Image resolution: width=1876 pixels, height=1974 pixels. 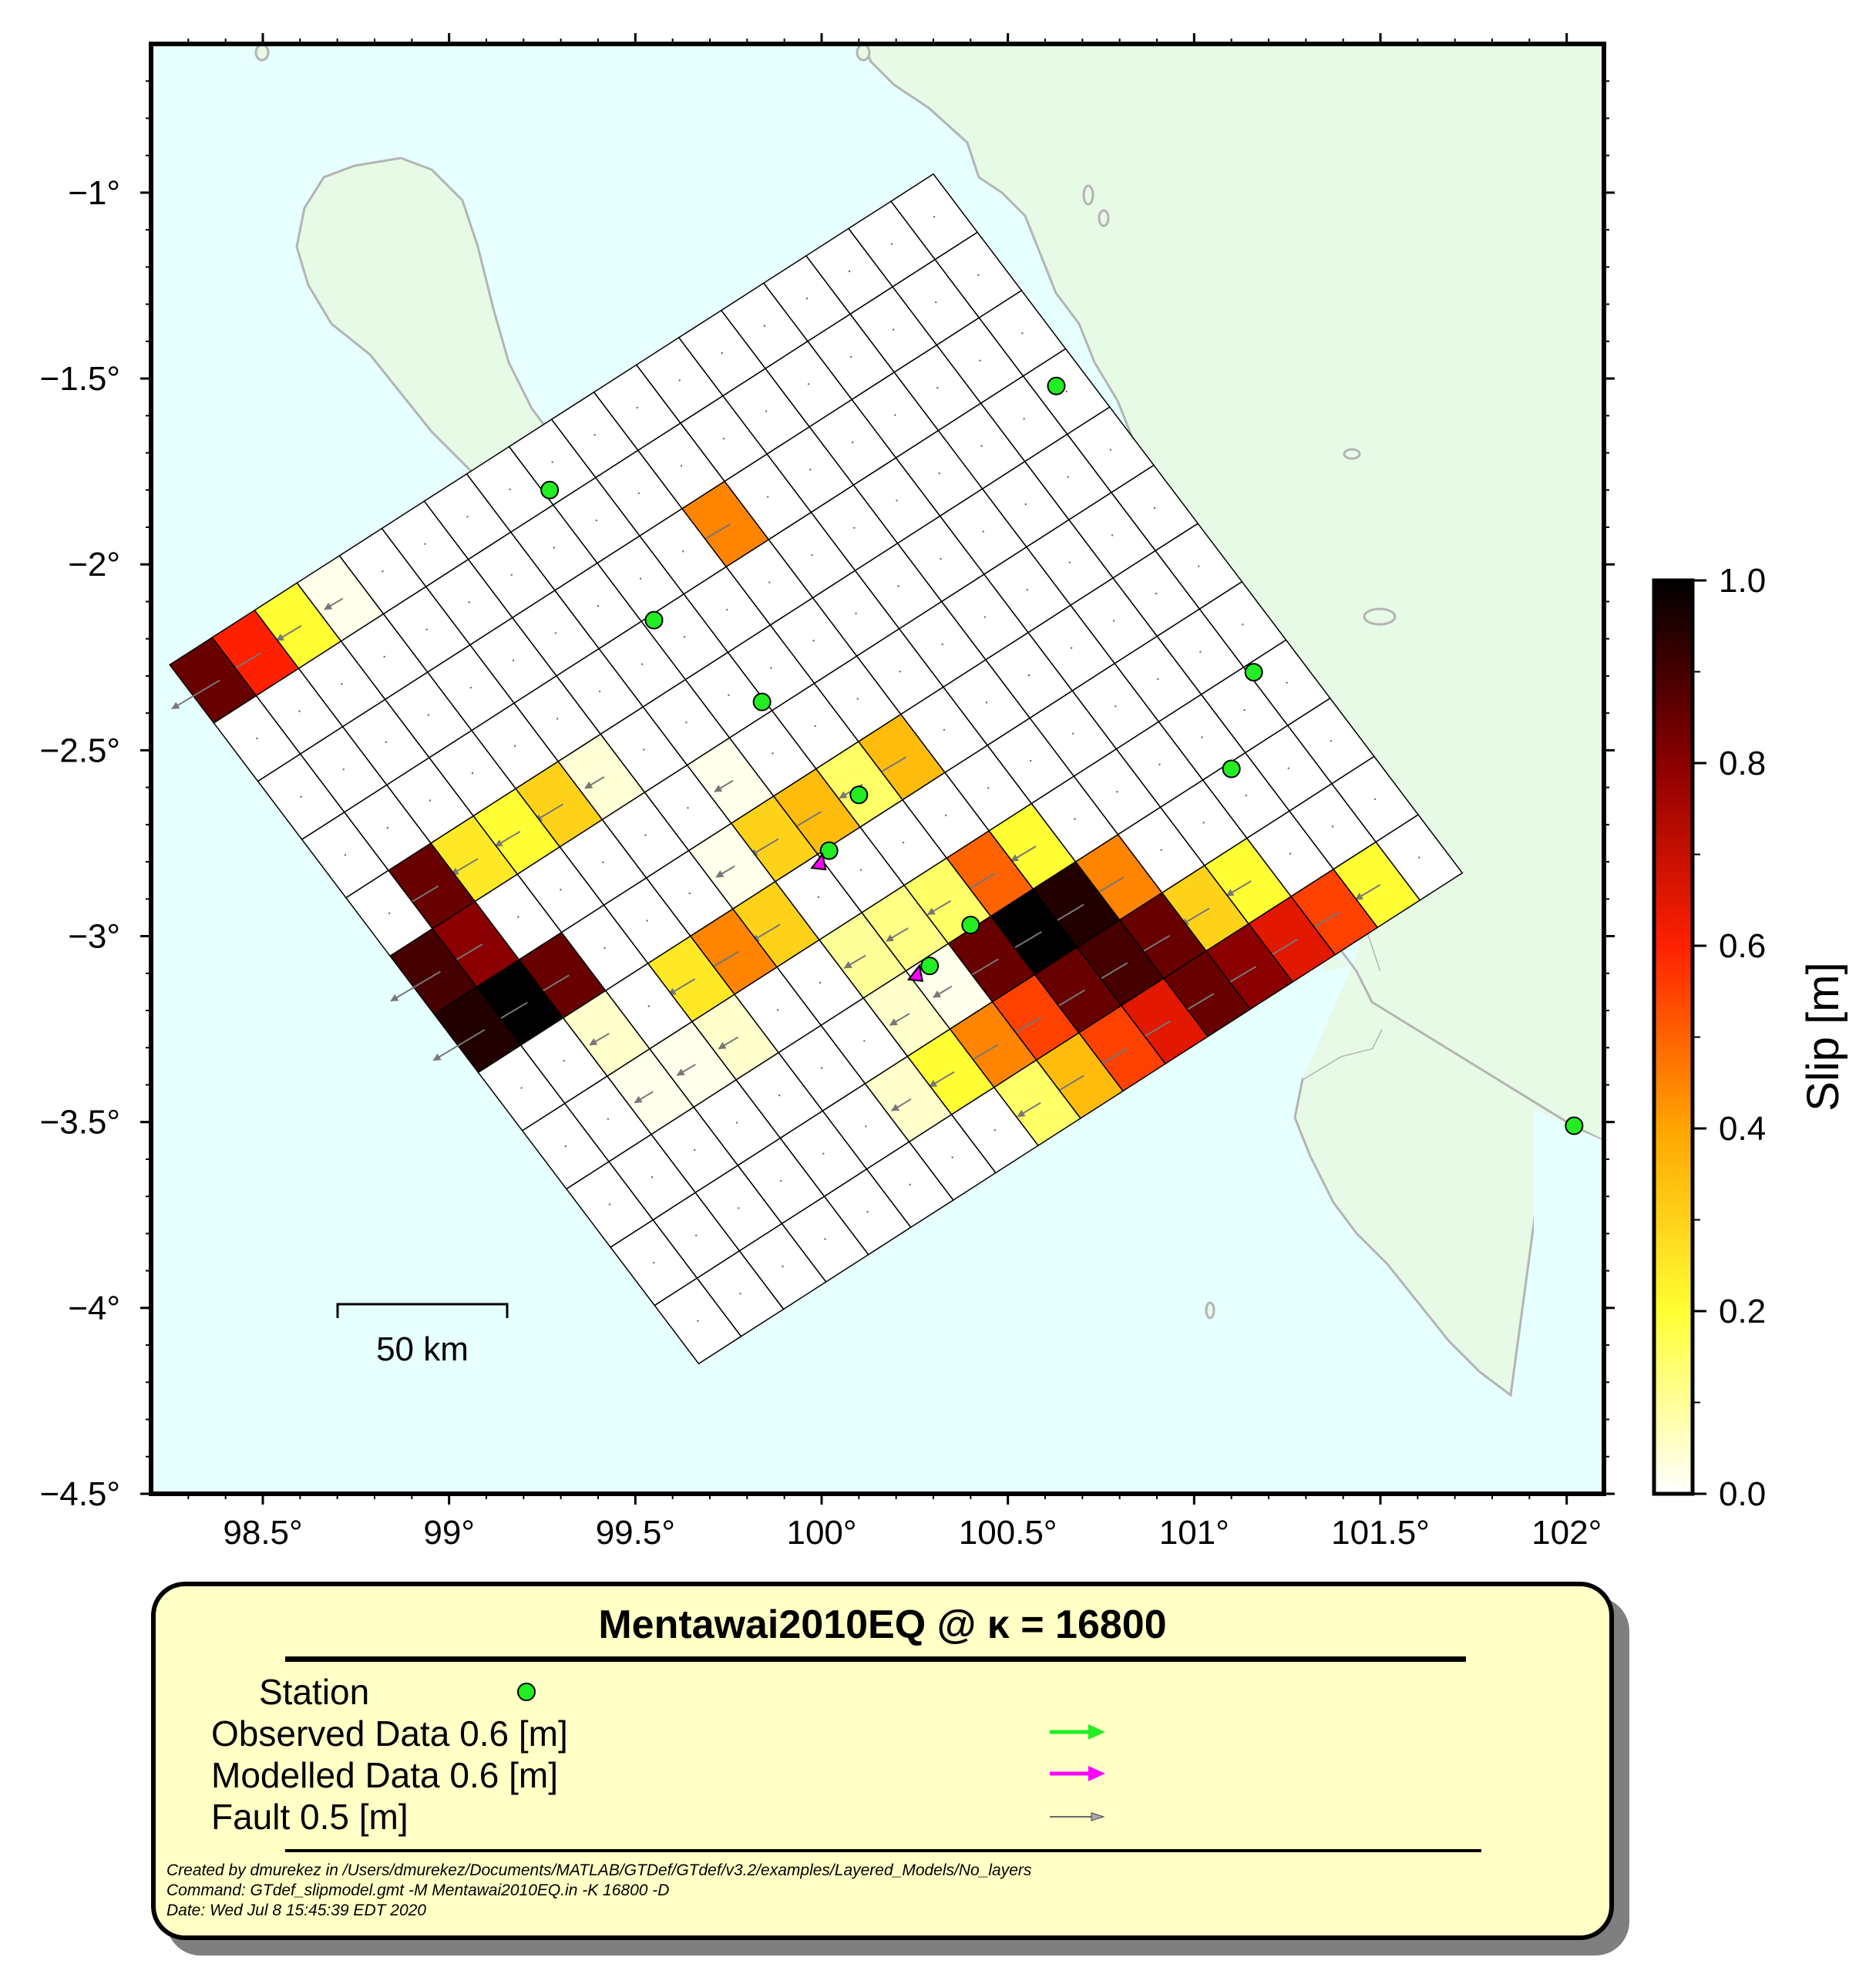 I want to click on colorbar-label: Slip [m], so click(x=1823, y=1036).